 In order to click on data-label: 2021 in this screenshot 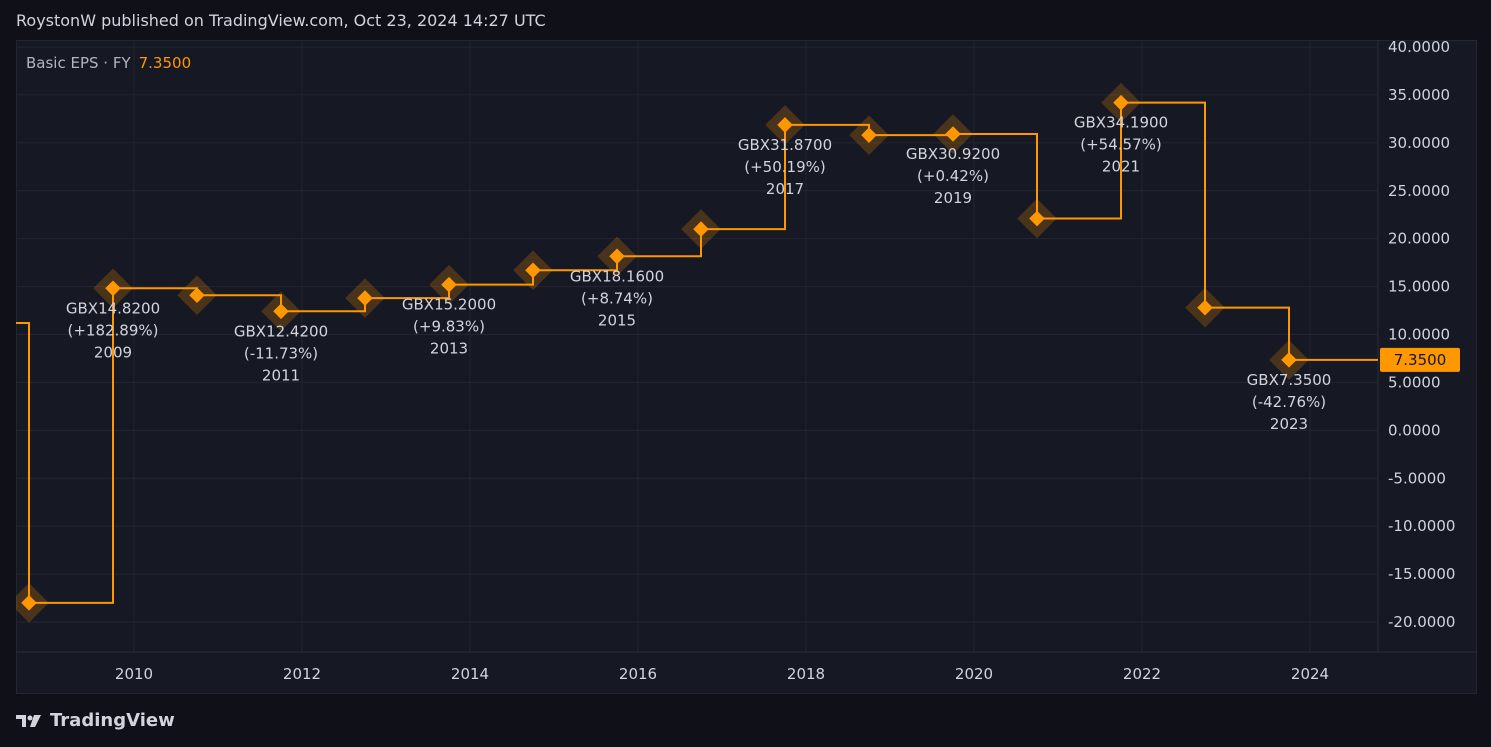, I will do `click(1121, 167)`.